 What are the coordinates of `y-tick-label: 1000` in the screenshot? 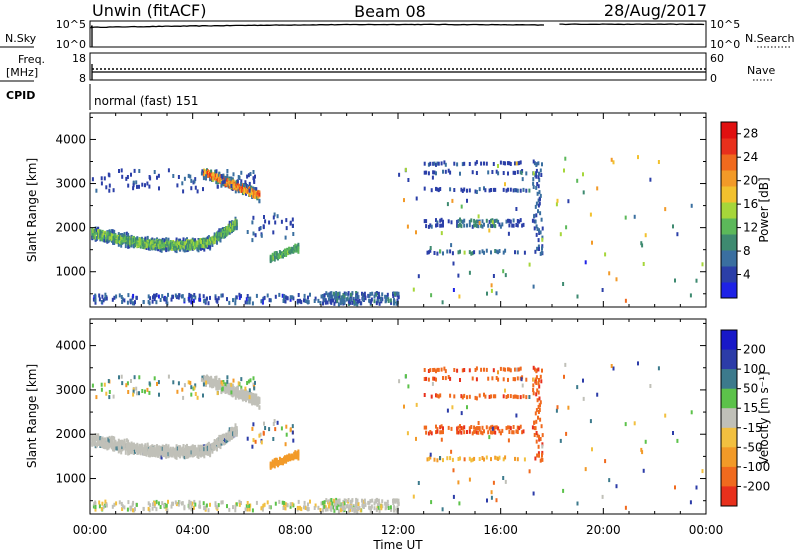 It's located at (70, 272).